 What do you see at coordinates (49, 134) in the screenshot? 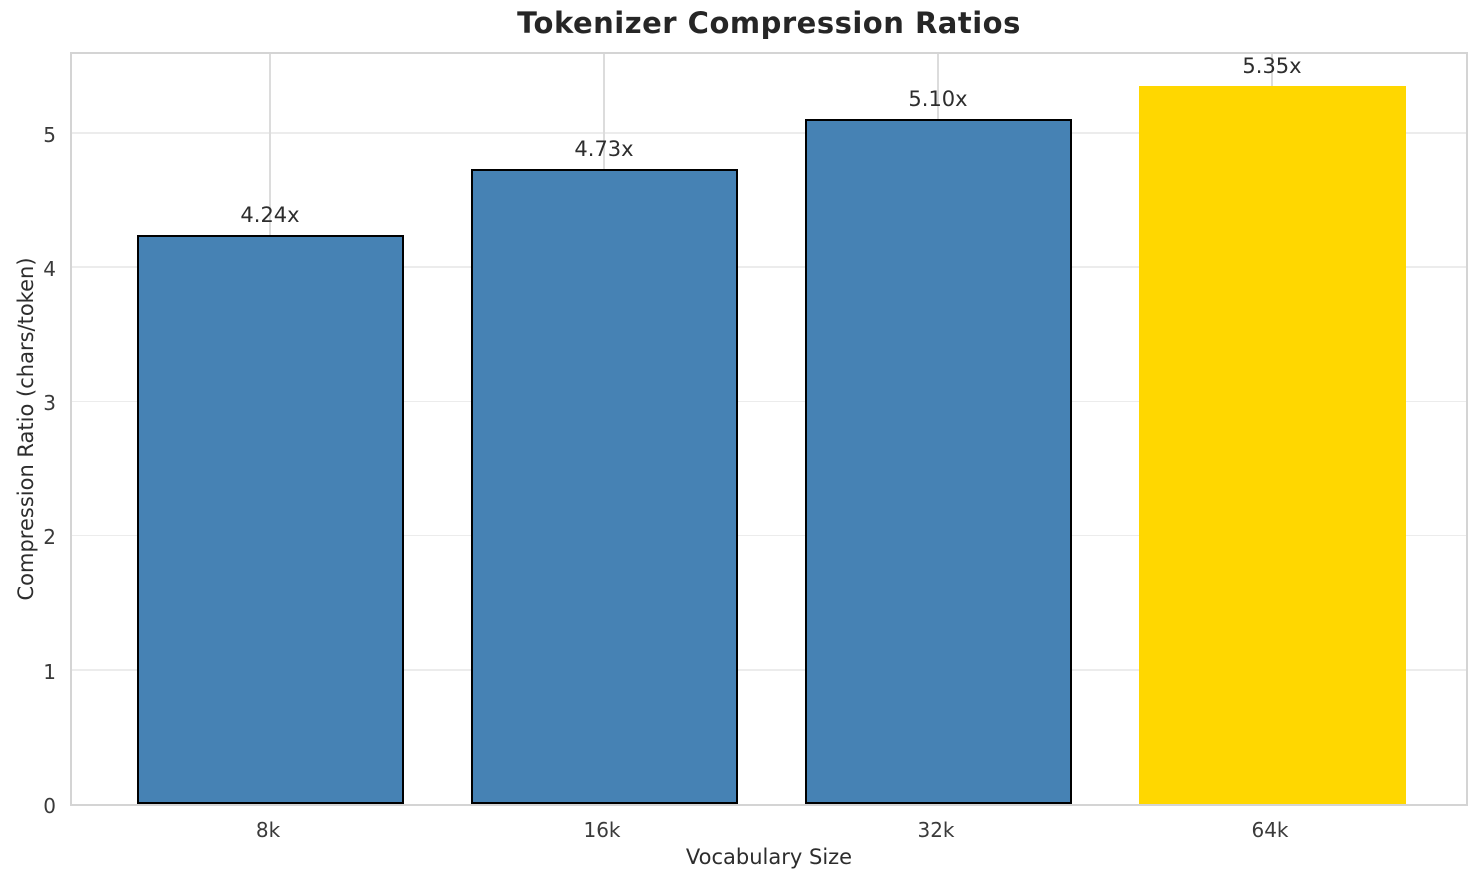
I see `y-tick-label: 5` at bounding box center [49, 134].